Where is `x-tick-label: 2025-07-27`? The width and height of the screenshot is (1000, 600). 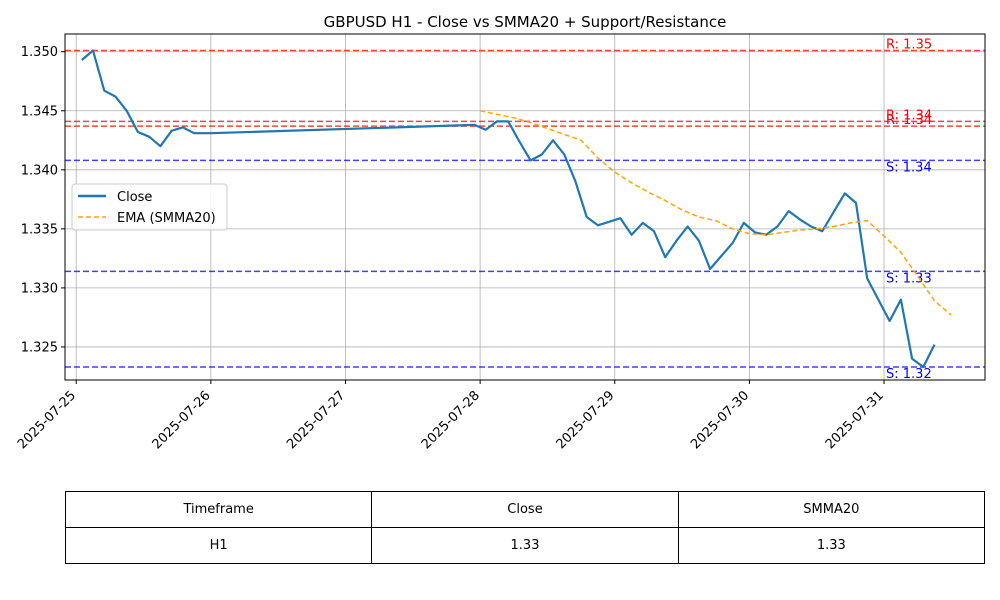
x-tick-label: 2025-07-27 is located at coordinates (316, 420).